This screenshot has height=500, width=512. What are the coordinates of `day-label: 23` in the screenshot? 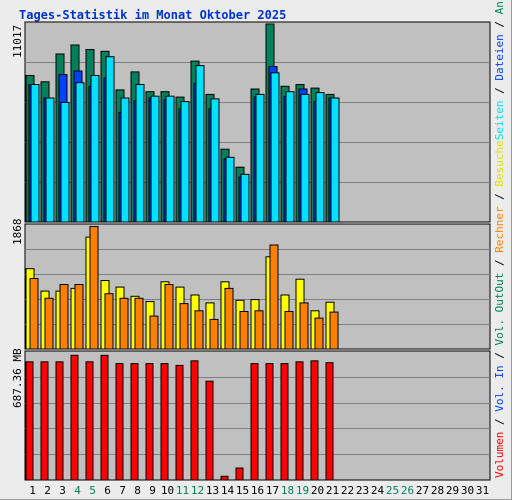 It's located at (362, 490).